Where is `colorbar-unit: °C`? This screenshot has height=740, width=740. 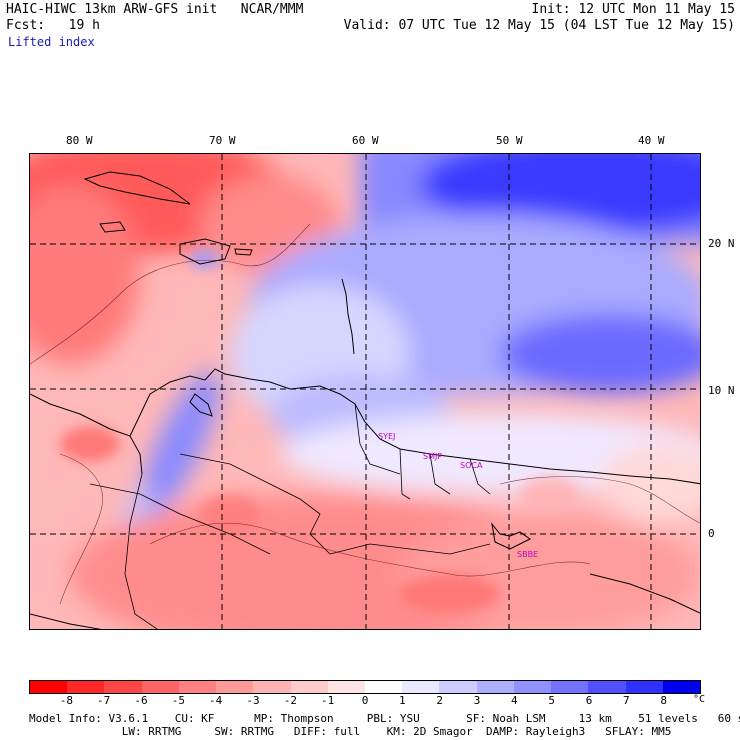
colorbar-unit: °C is located at coordinates (699, 699).